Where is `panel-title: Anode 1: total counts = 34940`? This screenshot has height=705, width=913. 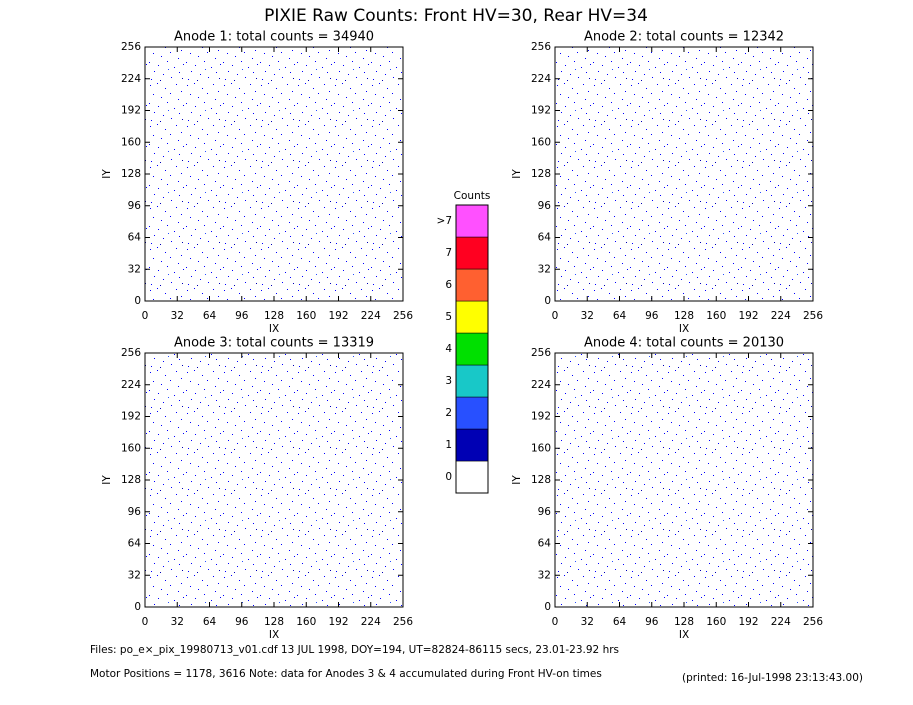
panel-title: Anode 1: total counts = 34940 is located at coordinates (274, 37).